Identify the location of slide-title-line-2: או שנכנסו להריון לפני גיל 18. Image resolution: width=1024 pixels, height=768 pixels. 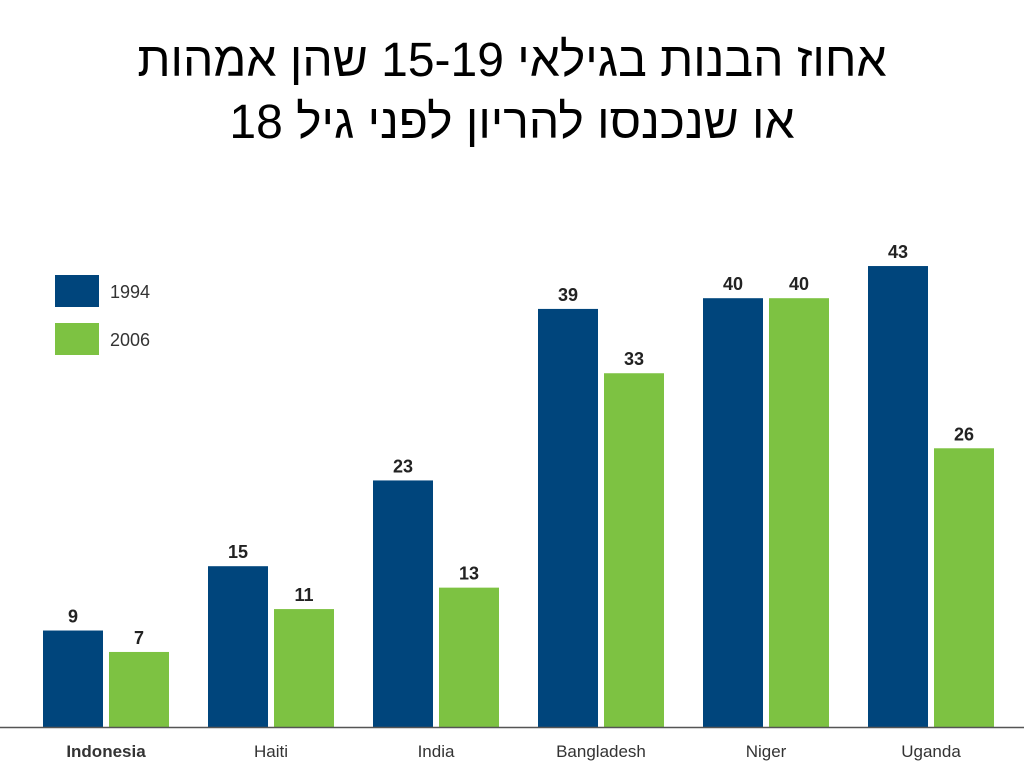
(512, 122).